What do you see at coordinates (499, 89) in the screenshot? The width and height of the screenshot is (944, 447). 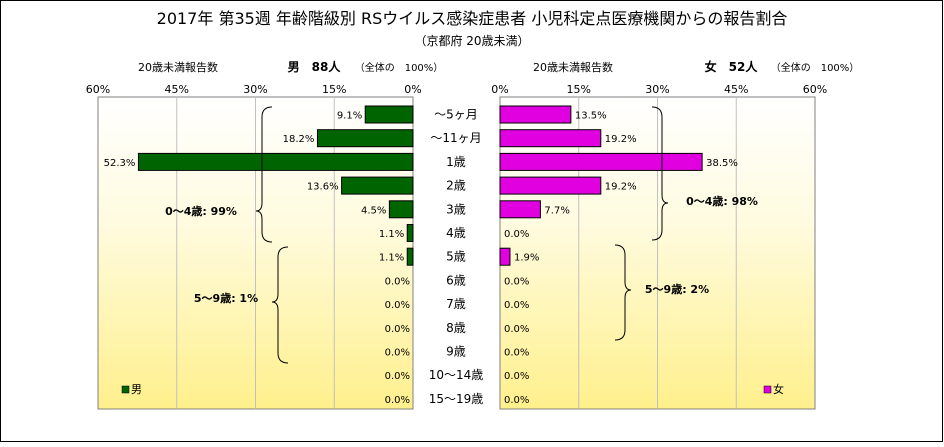 I see `x-tick-right: 0%` at bounding box center [499, 89].